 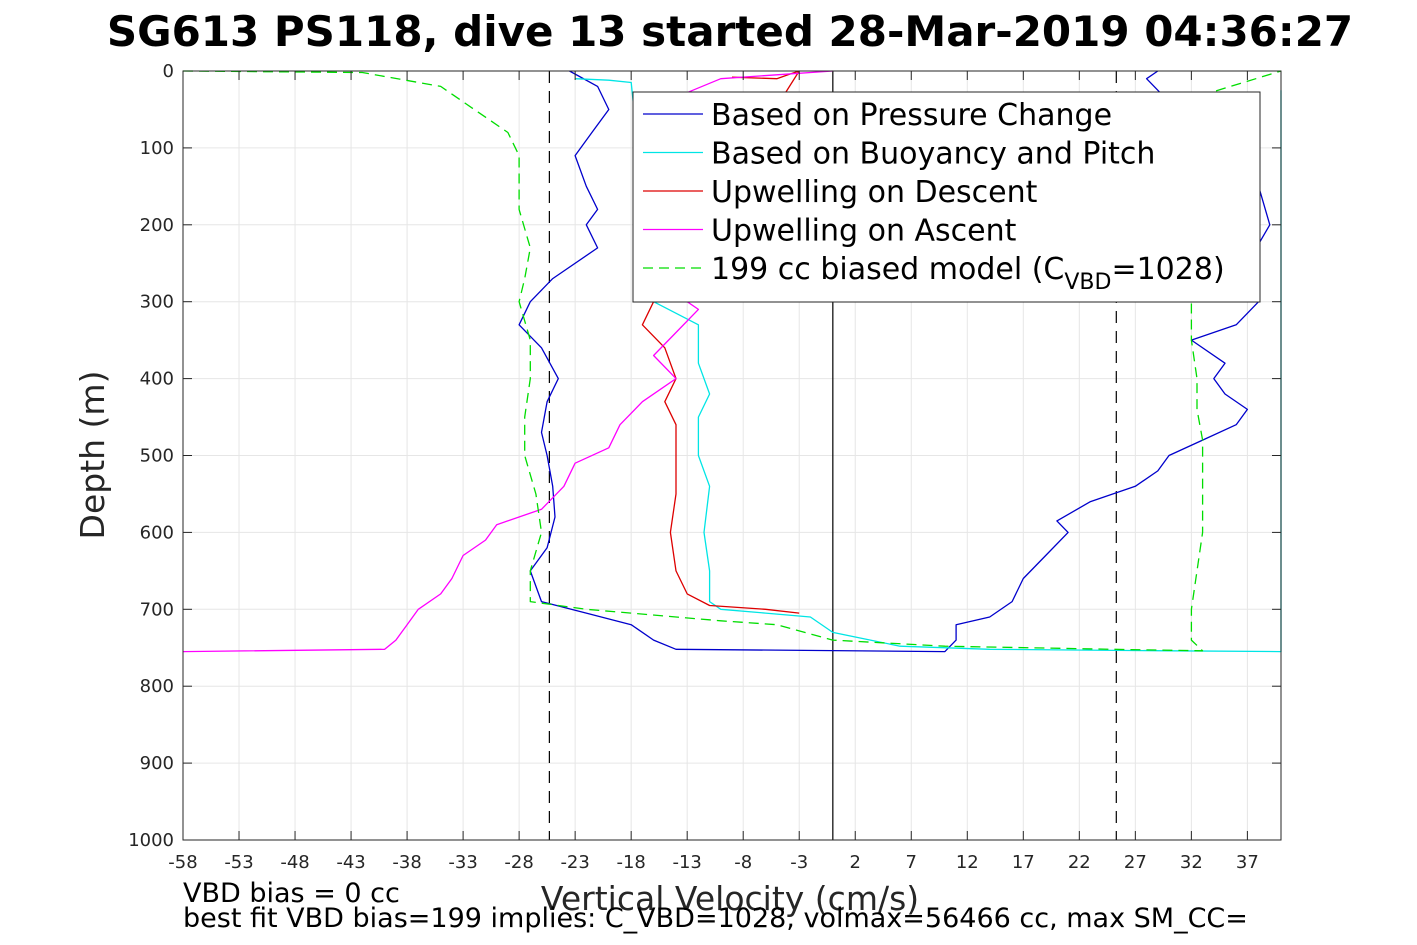 I want to click on x-tick-label: -28, so click(x=518, y=862).